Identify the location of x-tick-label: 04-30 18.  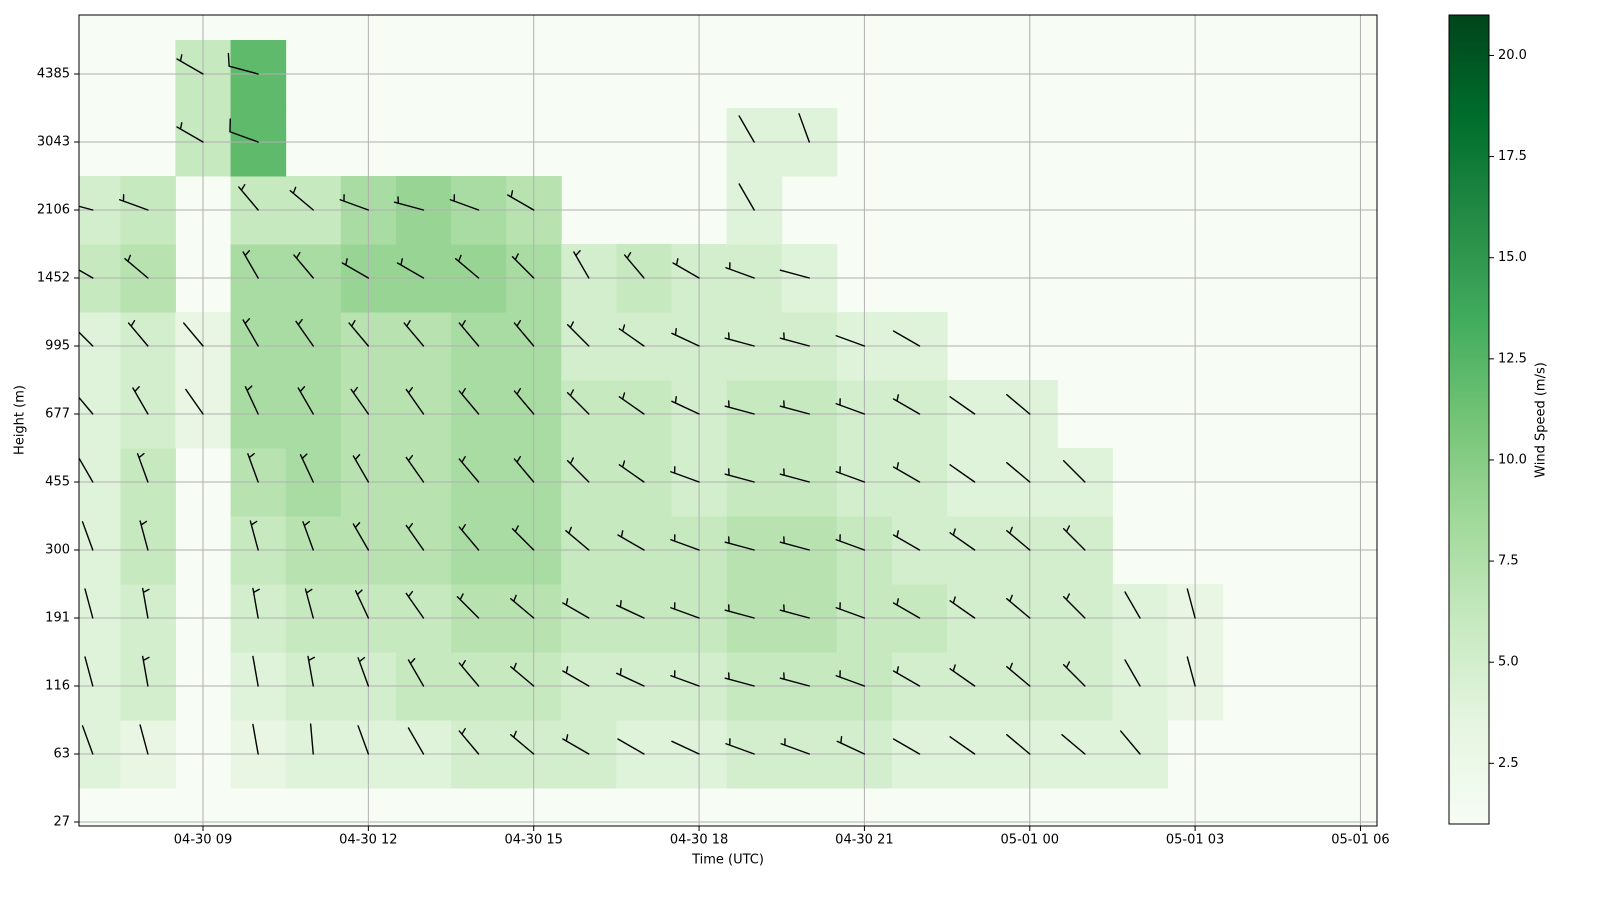
(699, 840).